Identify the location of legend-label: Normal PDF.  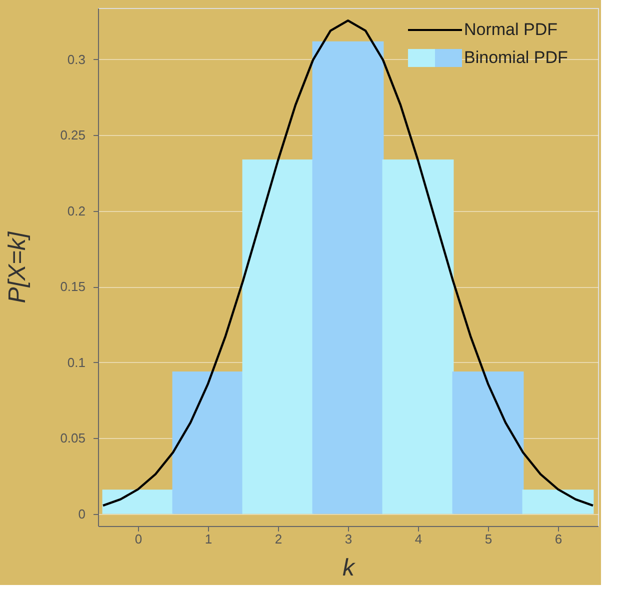
(511, 29).